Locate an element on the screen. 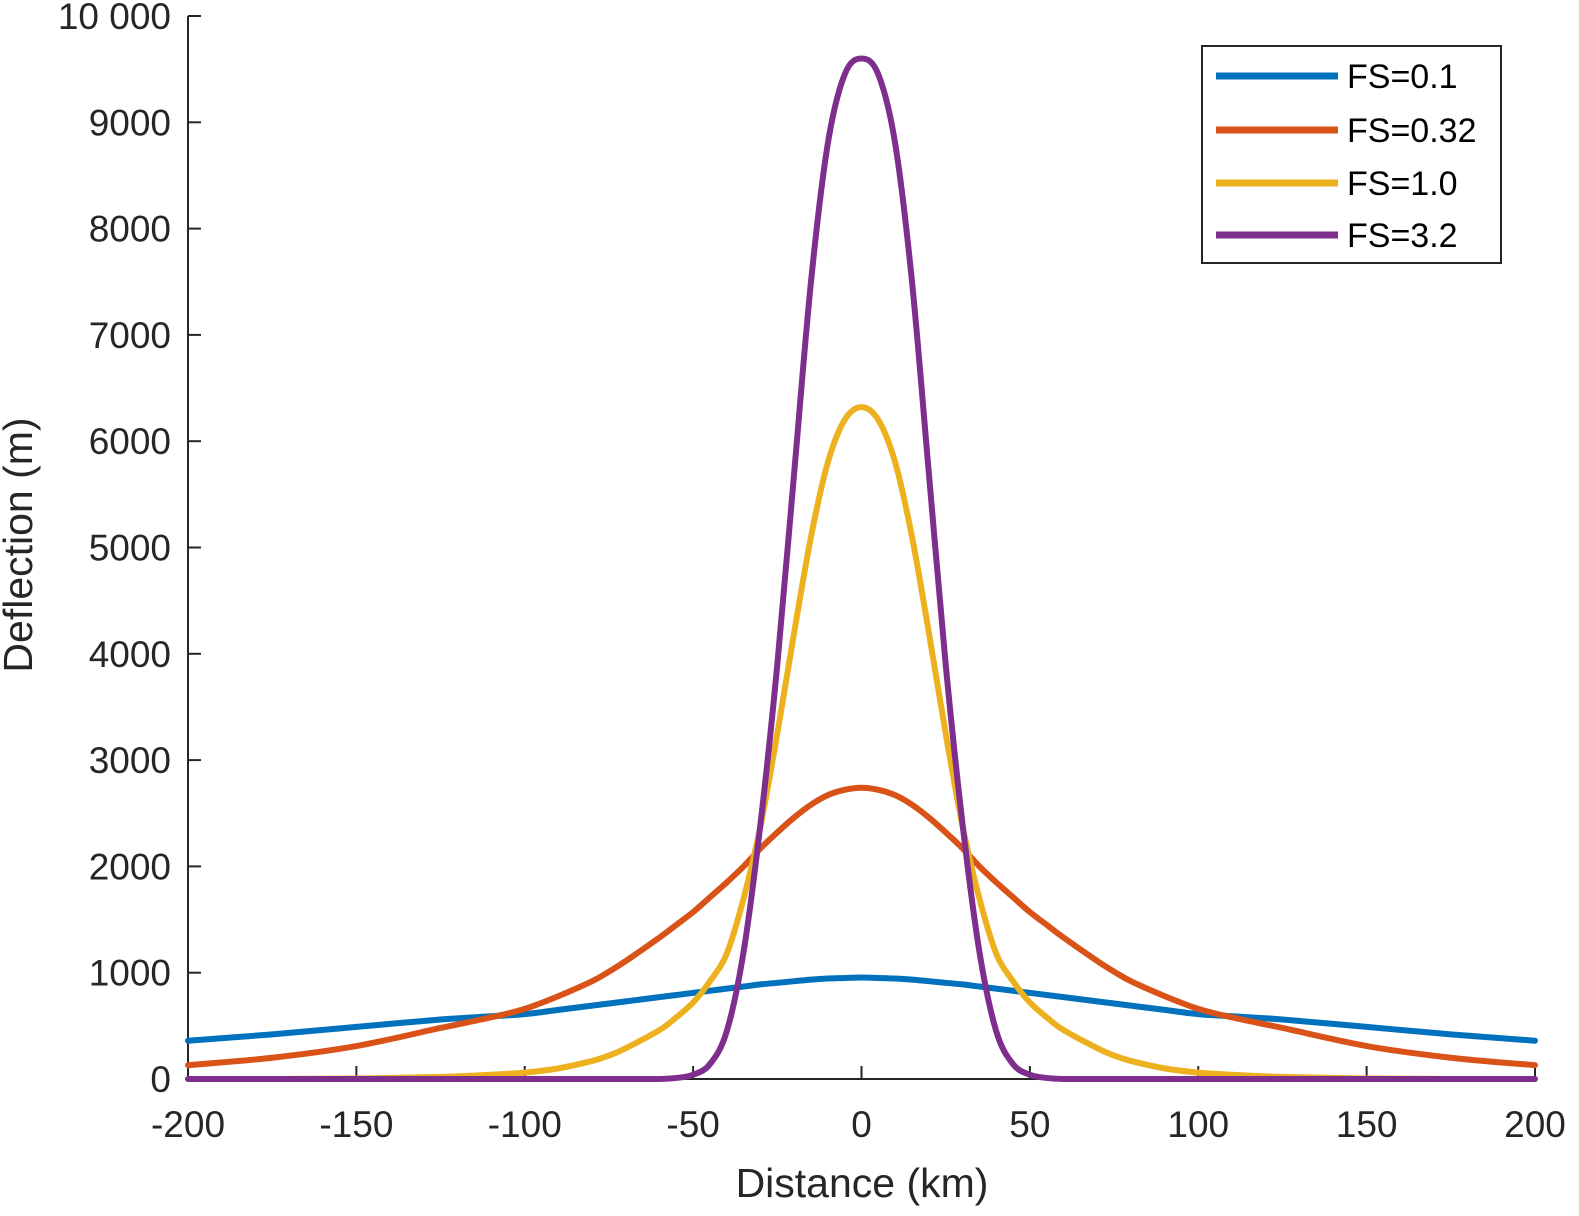 This screenshot has width=1579, height=1216. legend-label-fs-1-0: FS=1.0 is located at coordinates (1402, 184).